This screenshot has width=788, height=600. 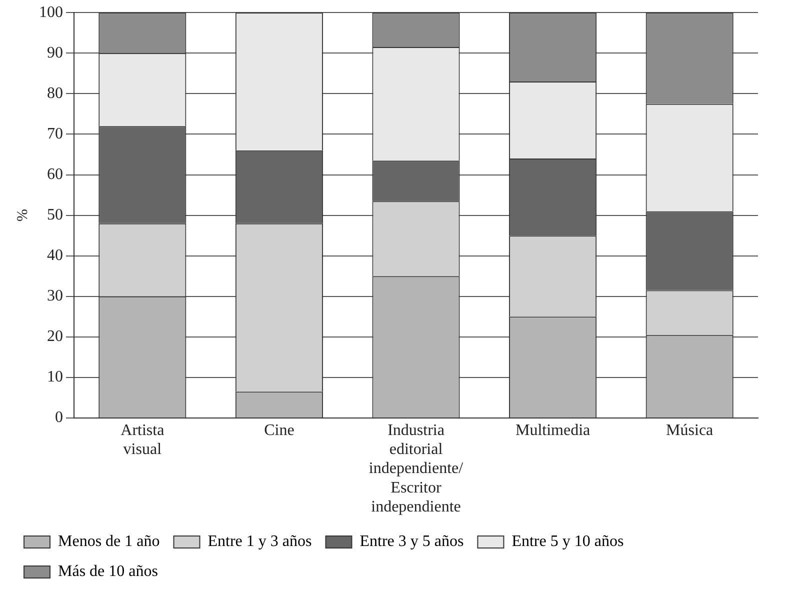 I want to click on legend-label: Entre 3 y 5 años, so click(x=412, y=541).